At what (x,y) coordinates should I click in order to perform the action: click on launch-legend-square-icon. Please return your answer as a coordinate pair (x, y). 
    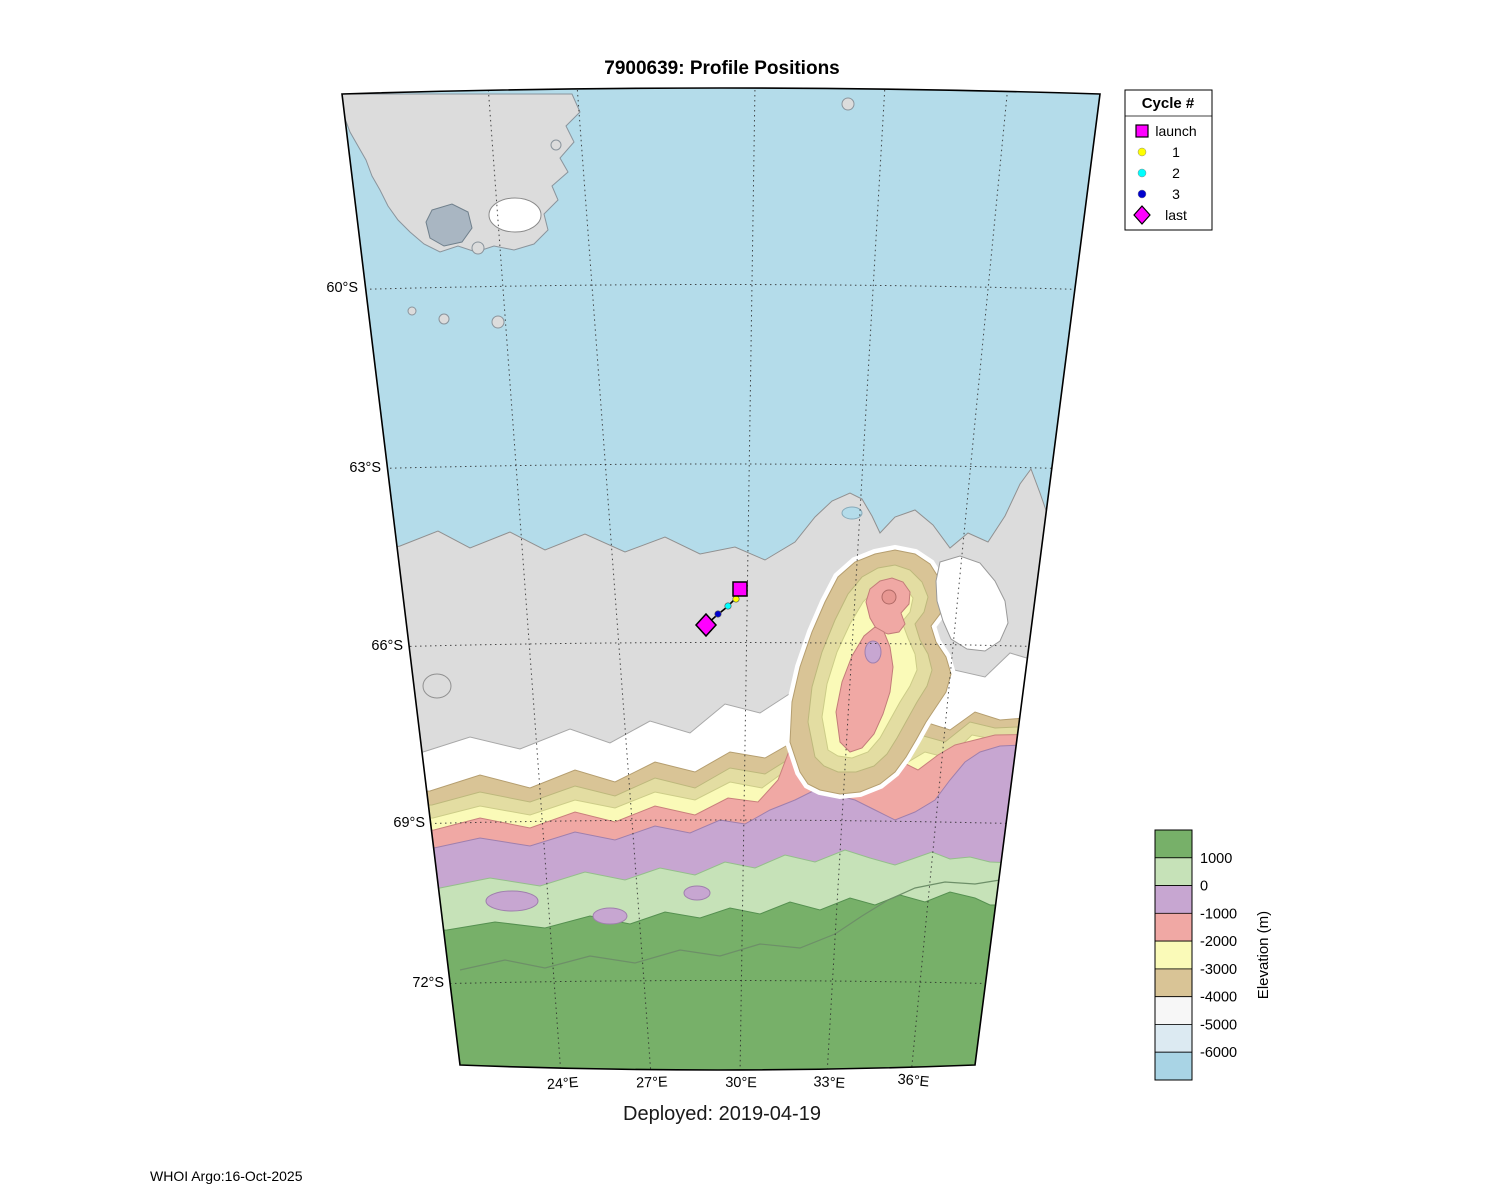
    Looking at the image, I should click on (1142, 131).